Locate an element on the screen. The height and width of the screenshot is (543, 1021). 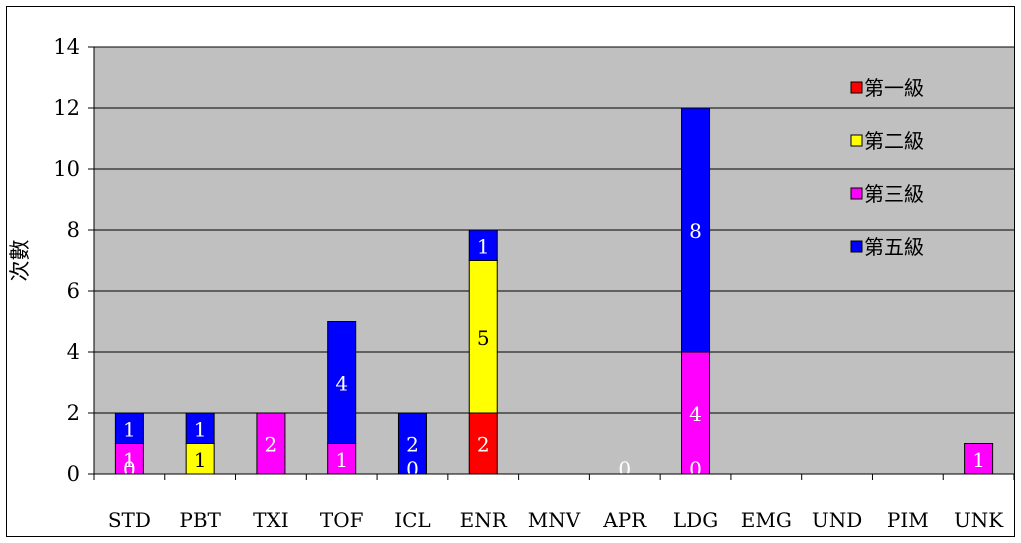
x-tick-label: LDG is located at coordinates (695, 520).